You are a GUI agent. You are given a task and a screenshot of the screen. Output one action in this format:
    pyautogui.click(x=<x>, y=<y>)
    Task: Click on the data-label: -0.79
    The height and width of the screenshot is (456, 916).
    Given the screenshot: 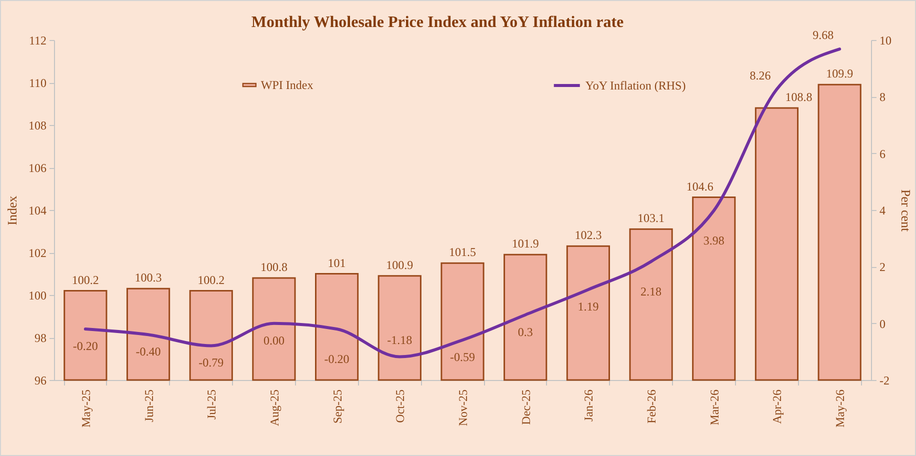 What is the action you would take?
    pyautogui.click(x=211, y=363)
    